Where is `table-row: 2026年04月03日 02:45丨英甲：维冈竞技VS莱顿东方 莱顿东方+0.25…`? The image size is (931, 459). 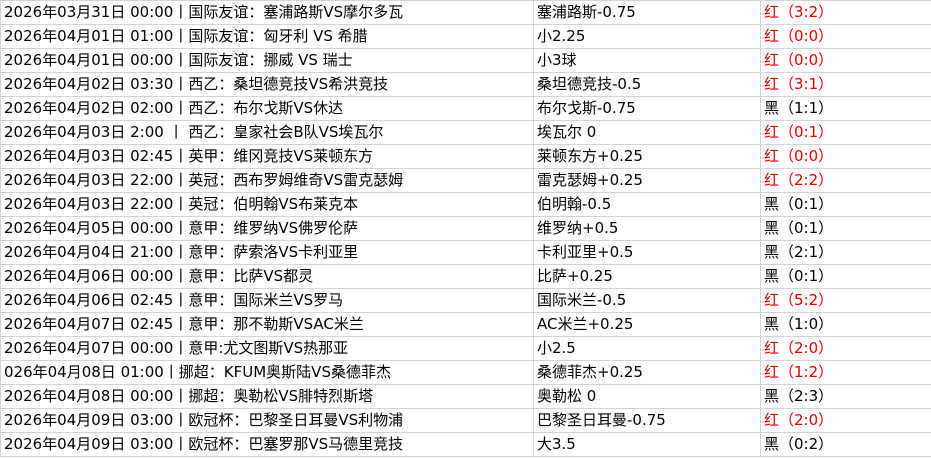 table-row: 2026年04月03日 02:45丨英甲：维冈竞技VS莱顿东方 莱顿东方+0.25… is located at coordinates (465, 156).